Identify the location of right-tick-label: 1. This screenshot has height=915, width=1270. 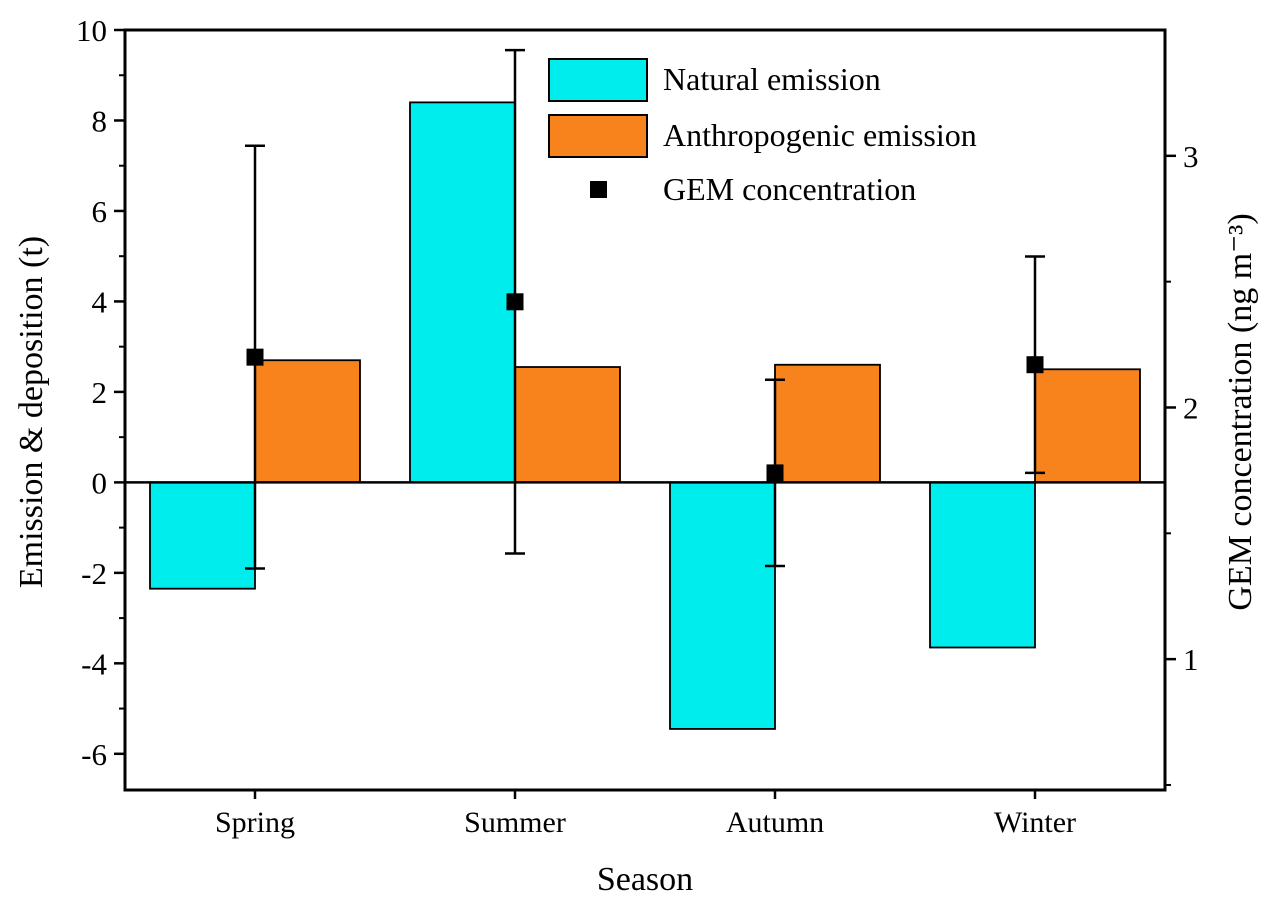
(1191, 659).